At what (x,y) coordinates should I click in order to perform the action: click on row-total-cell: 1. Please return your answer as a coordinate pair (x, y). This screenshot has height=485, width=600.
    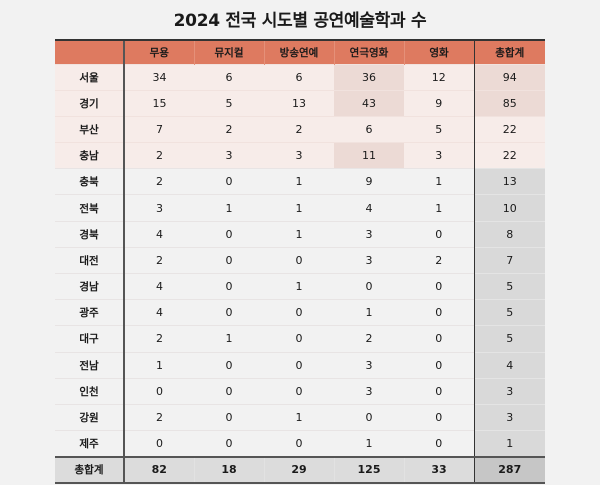
    Looking at the image, I should click on (509, 443).